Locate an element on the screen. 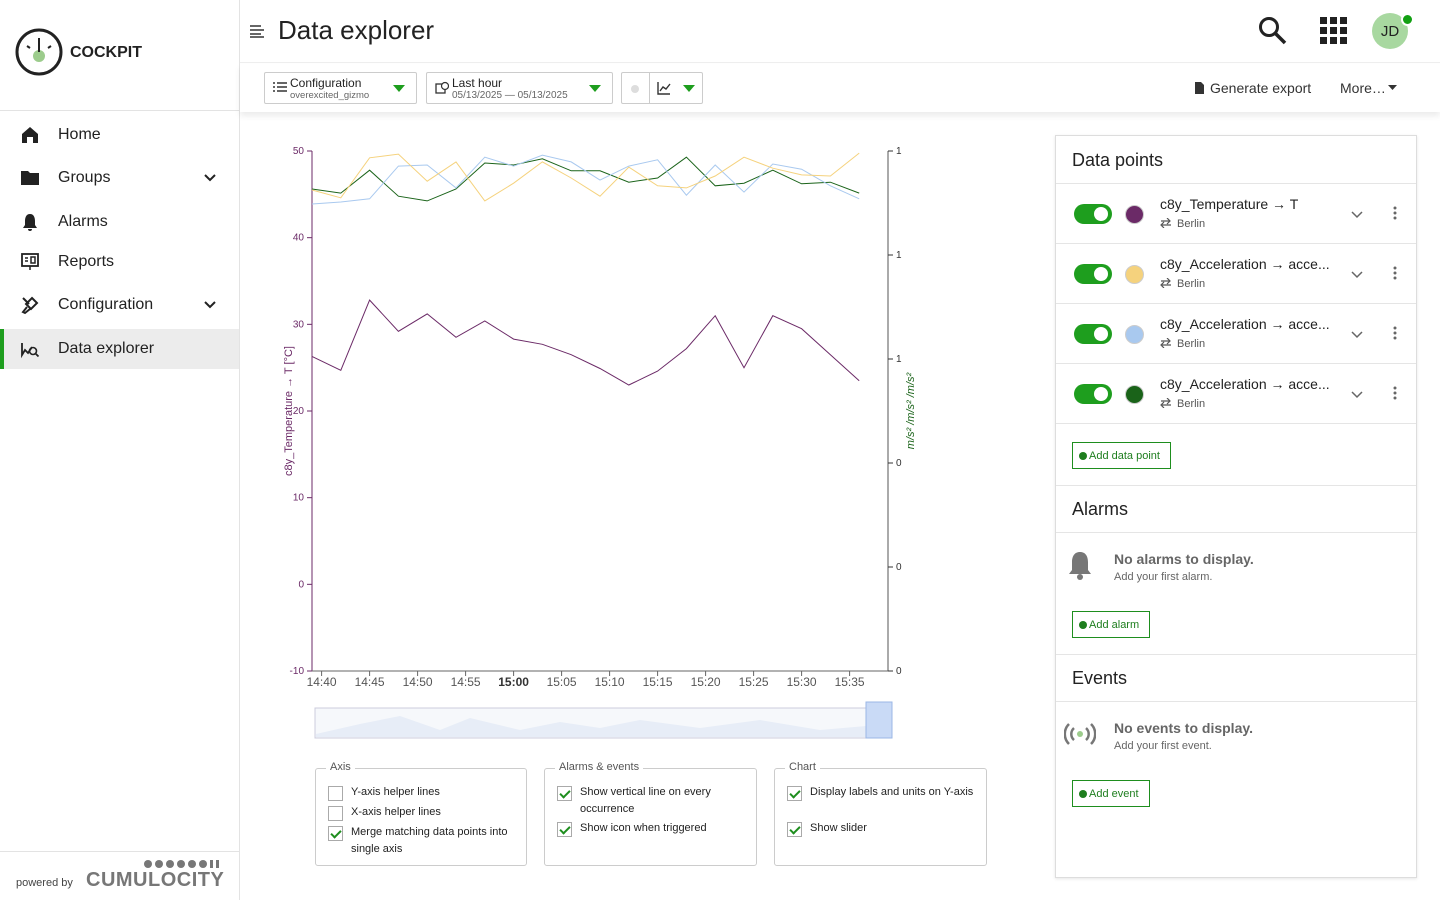 Image resolution: width=1440 pixels, height=900 pixels. checkbox-row: Y-axis helper lines is located at coordinates (420, 792).